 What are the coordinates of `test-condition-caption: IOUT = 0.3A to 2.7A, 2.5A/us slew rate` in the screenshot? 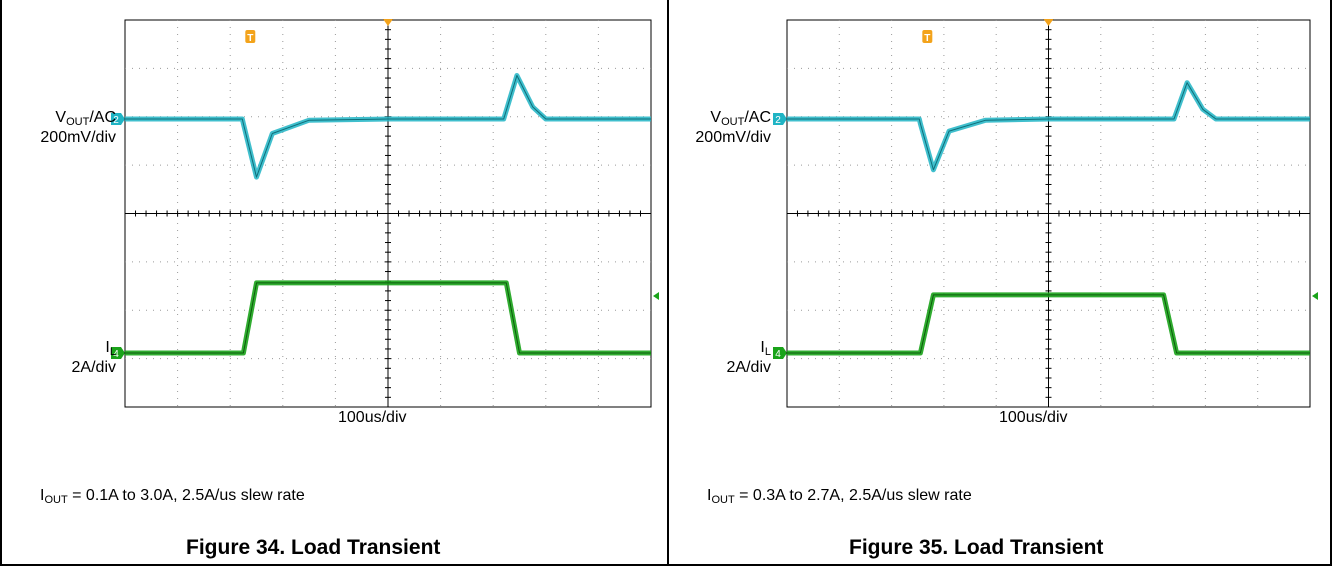 It's located at (839, 496).